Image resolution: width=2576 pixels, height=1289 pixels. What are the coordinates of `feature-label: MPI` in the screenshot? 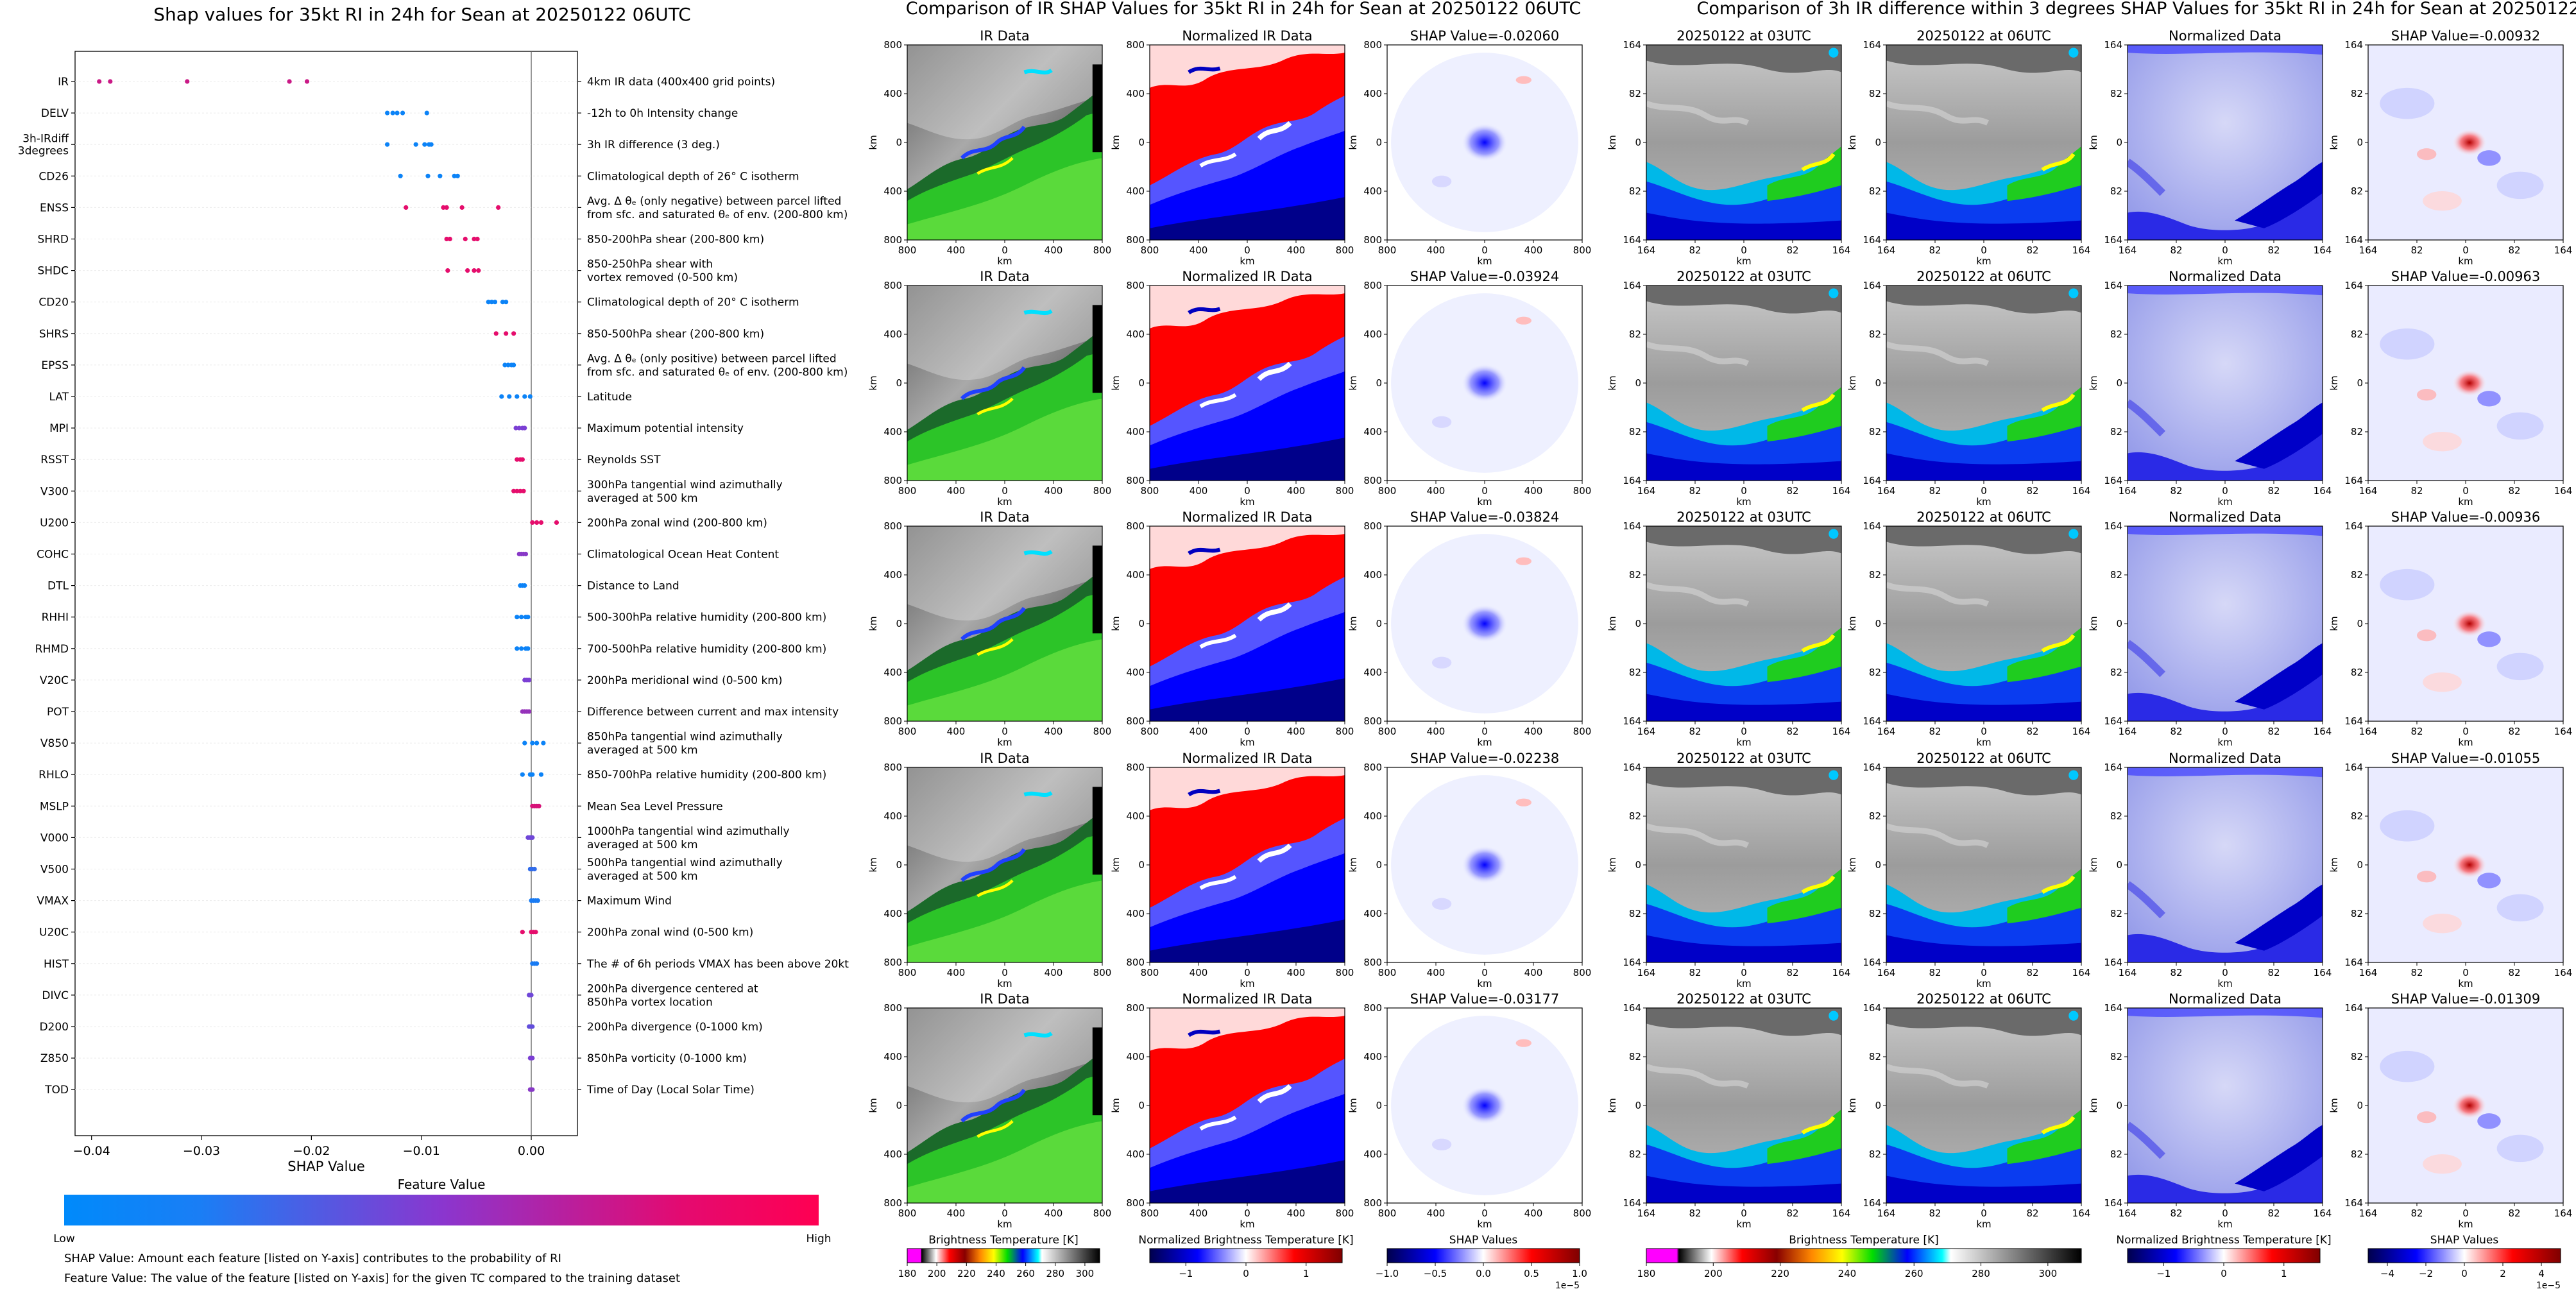 It's located at (59, 428).